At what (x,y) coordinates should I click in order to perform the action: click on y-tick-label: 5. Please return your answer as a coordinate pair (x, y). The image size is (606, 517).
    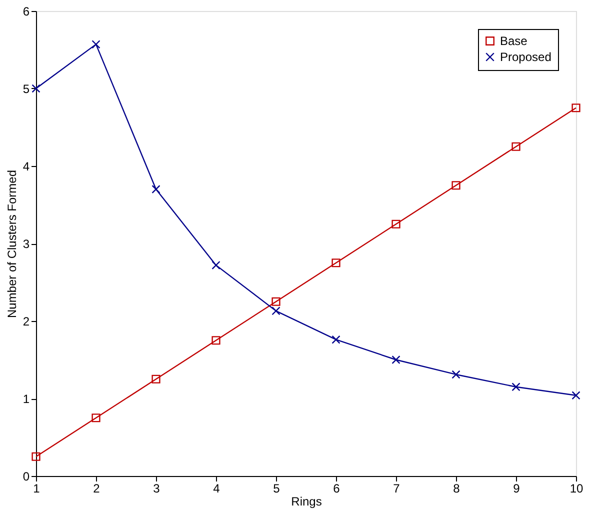
    Looking at the image, I should click on (26, 89).